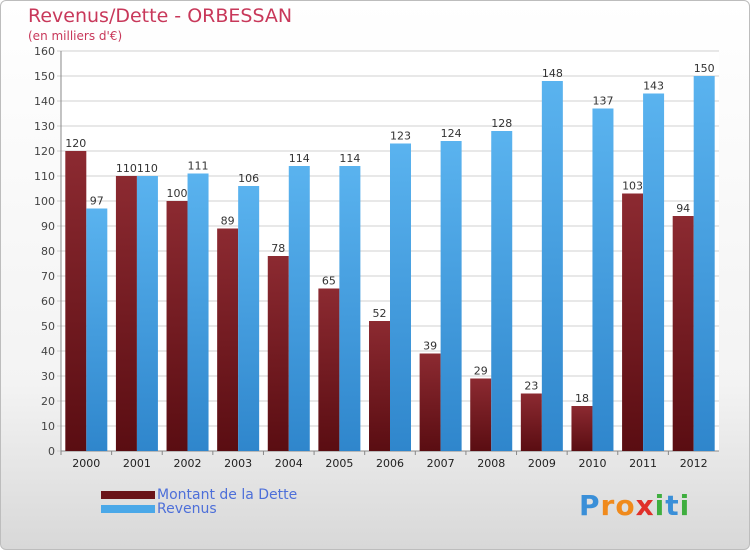 The height and width of the screenshot is (550, 750). Describe the element at coordinates (441, 463) in the screenshot. I see `x-tick-label: 2007` at that location.